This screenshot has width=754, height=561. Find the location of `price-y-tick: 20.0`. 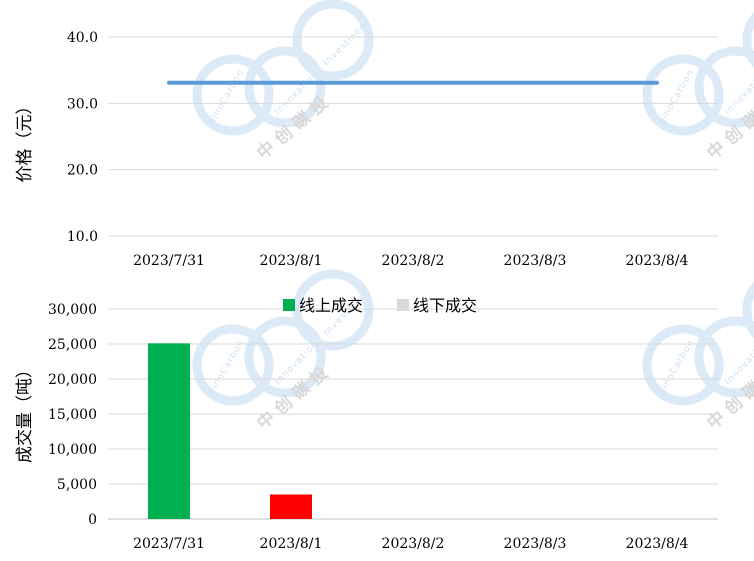

price-y-tick: 20.0 is located at coordinates (82, 171).